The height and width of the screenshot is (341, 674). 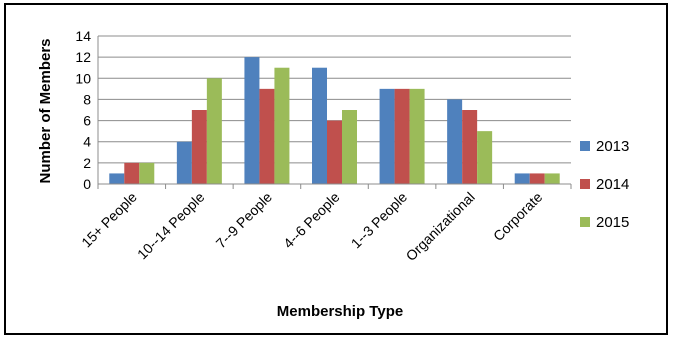 What do you see at coordinates (612, 146) in the screenshot?
I see `legend-label-2013: 2013` at bounding box center [612, 146].